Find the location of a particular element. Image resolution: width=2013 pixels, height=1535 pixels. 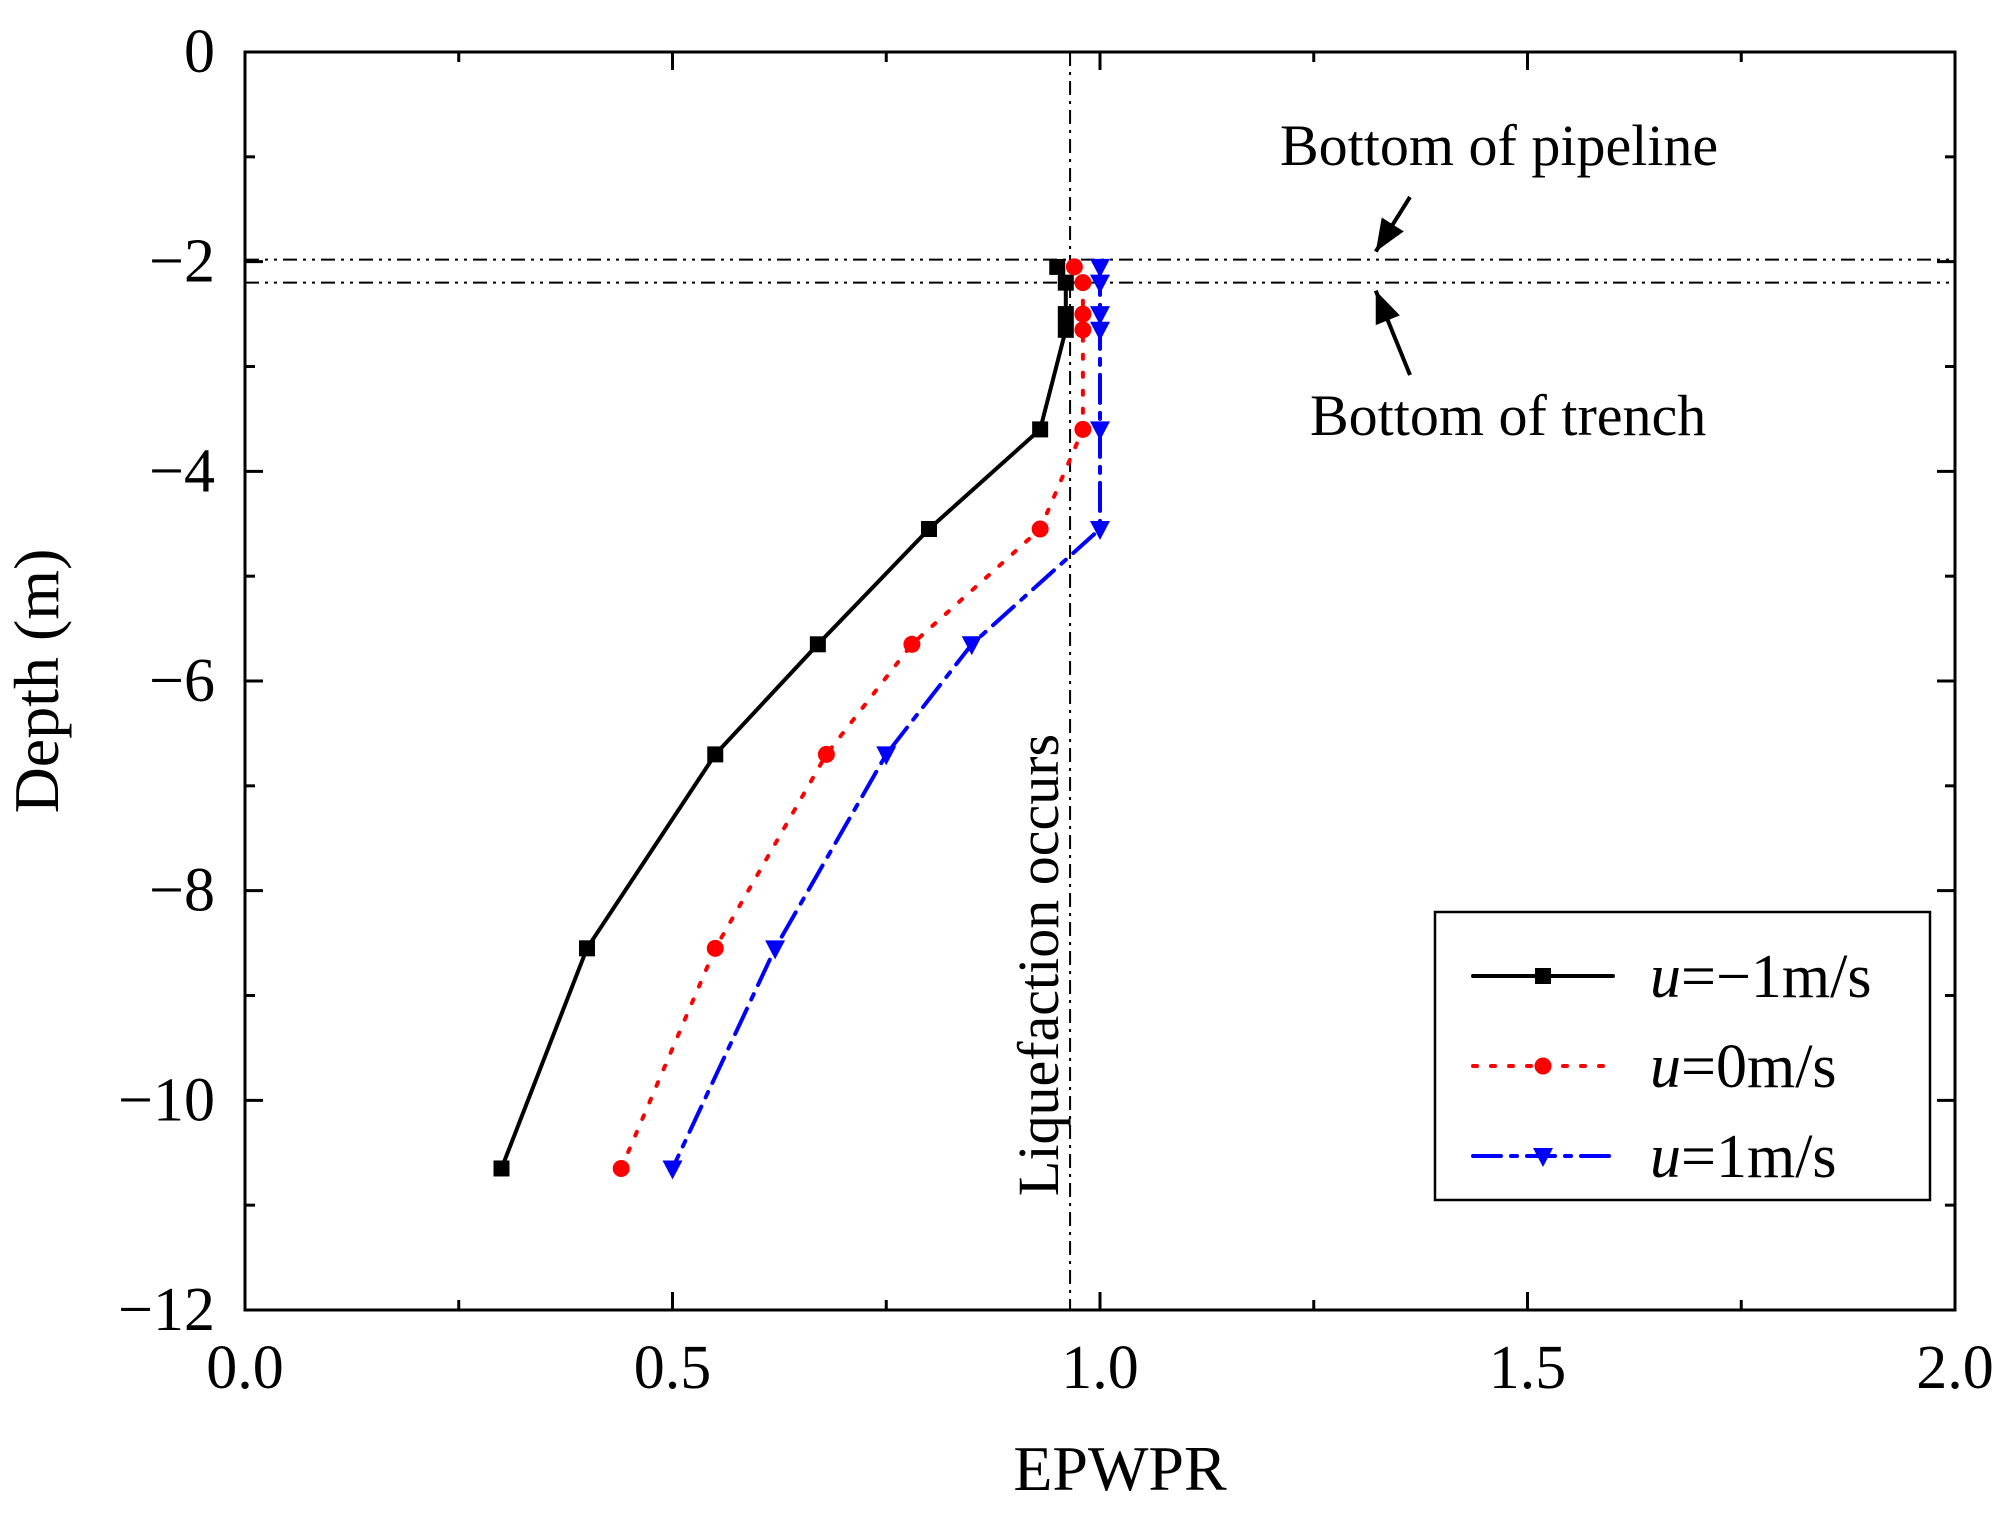

x-axis-title: EPWPR is located at coordinates (1120, 1468).